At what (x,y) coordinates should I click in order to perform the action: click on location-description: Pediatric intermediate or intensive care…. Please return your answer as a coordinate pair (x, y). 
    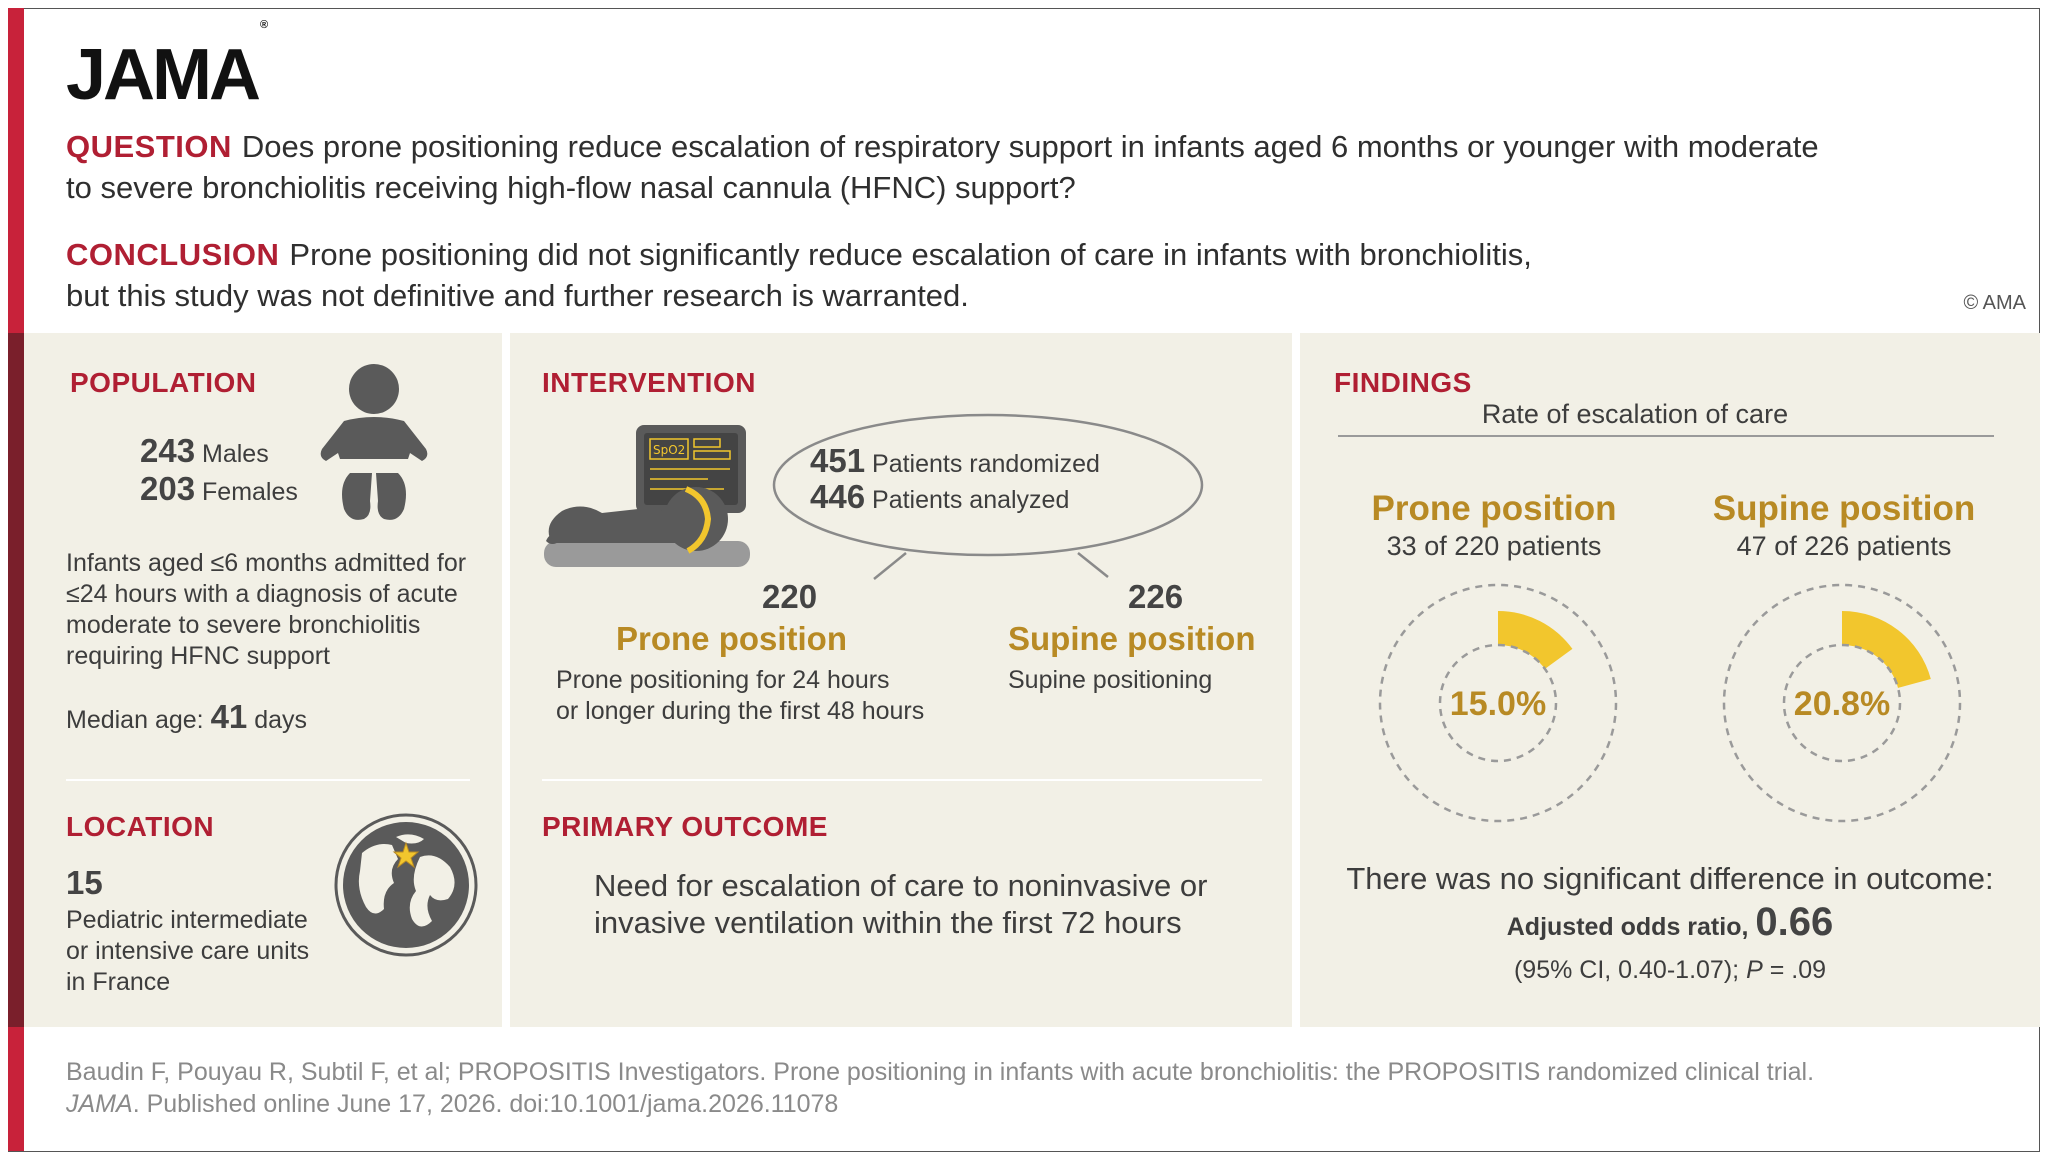
    Looking at the image, I should click on (188, 951).